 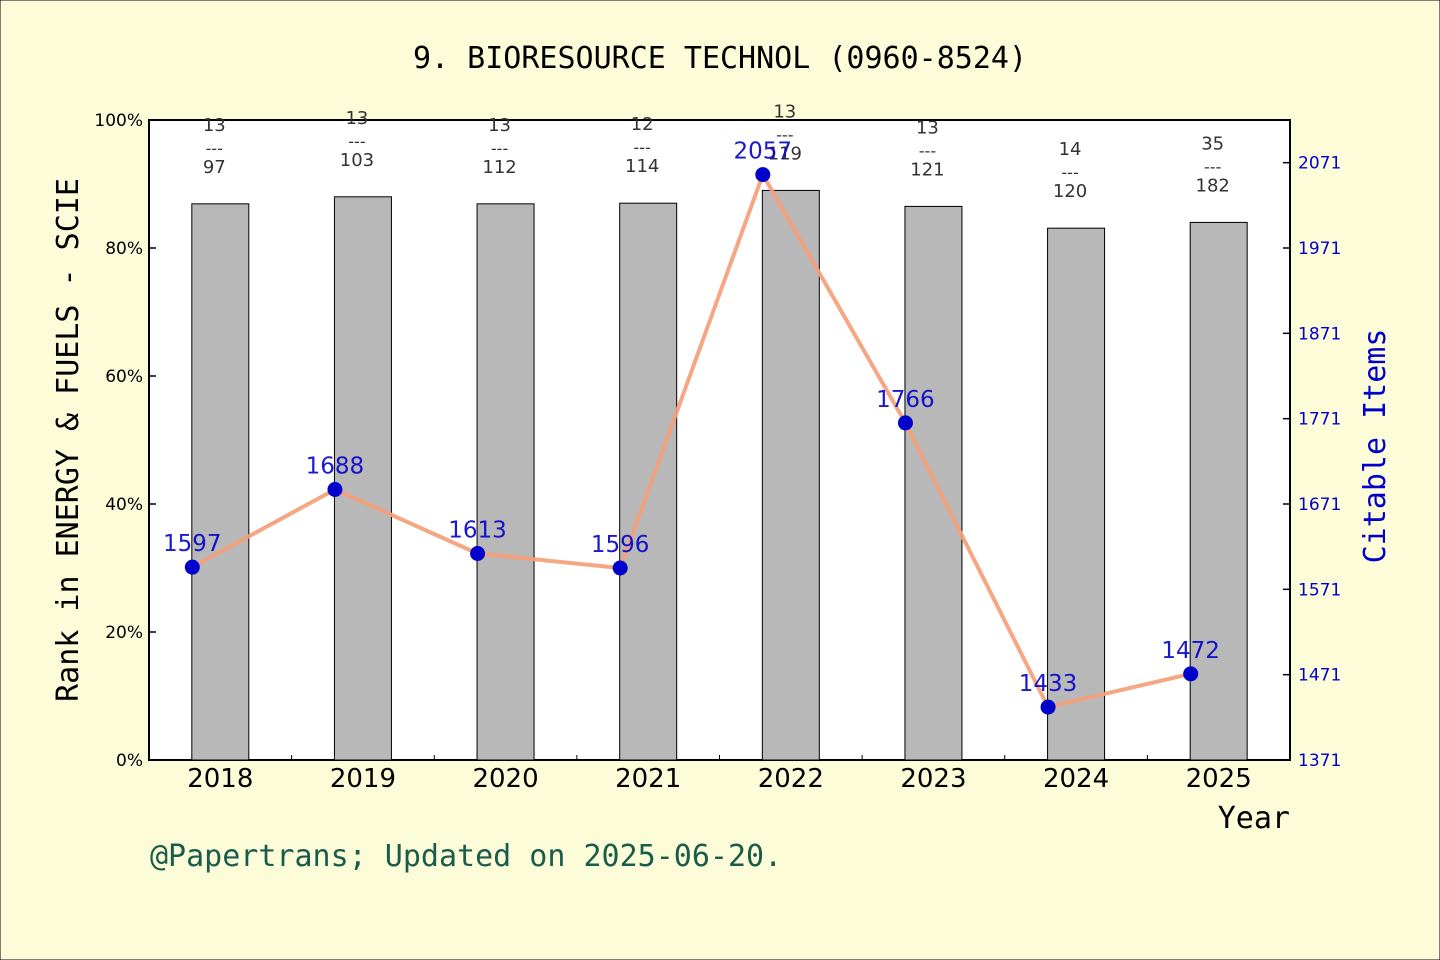 I want to click on x-tick-label-2021: 2021, so click(x=648, y=779).